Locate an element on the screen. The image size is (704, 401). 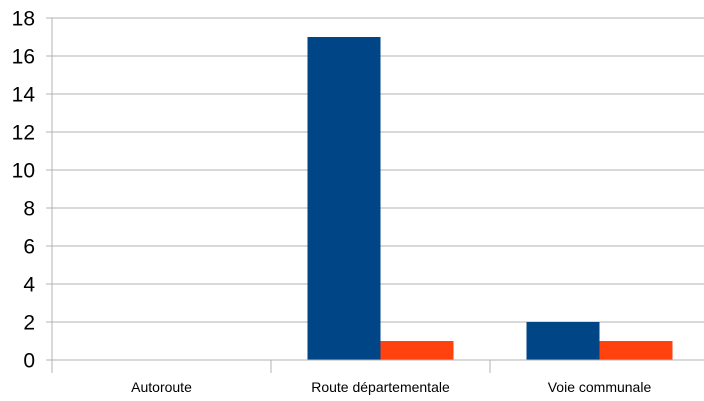
y-tick-label: 0 is located at coordinates (29, 361).